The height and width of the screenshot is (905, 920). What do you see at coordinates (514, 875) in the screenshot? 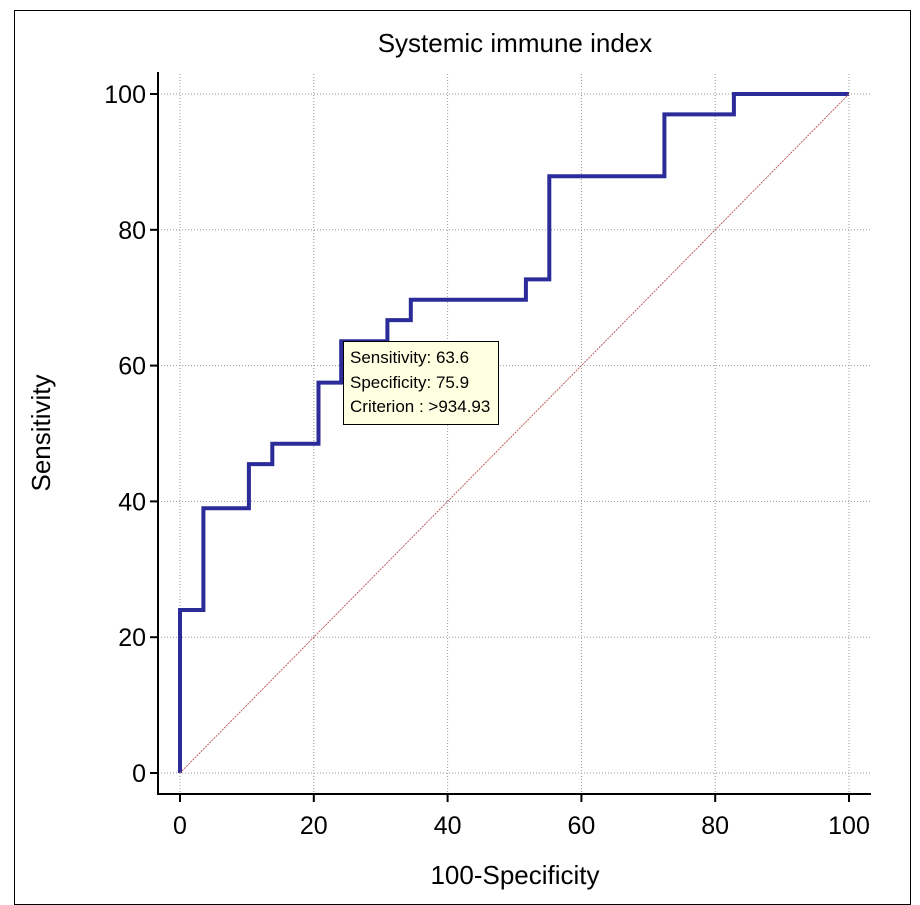
I see `x-axis-label: 100-Specificity` at bounding box center [514, 875].